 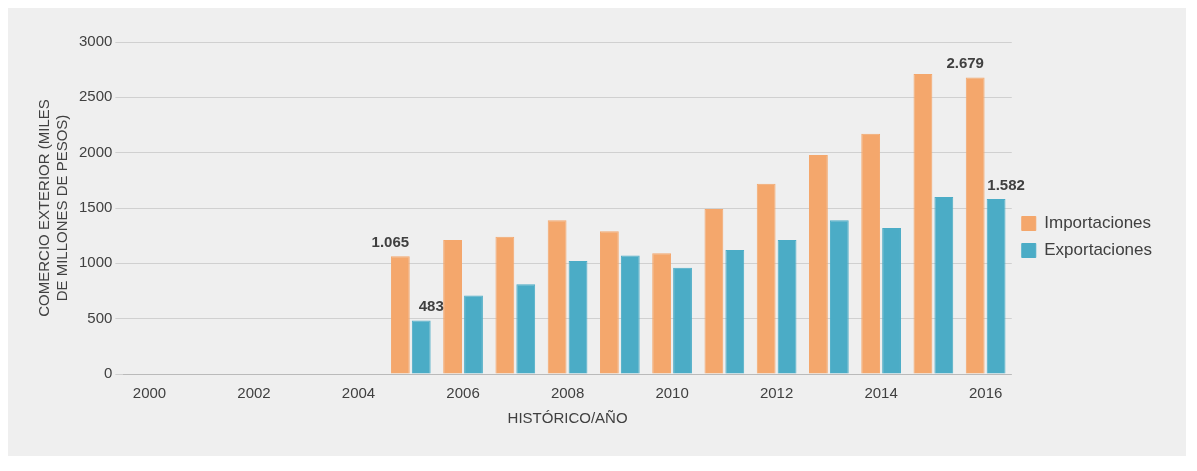 I want to click on y-tick-label: 1500, so click(x=95, y=207).